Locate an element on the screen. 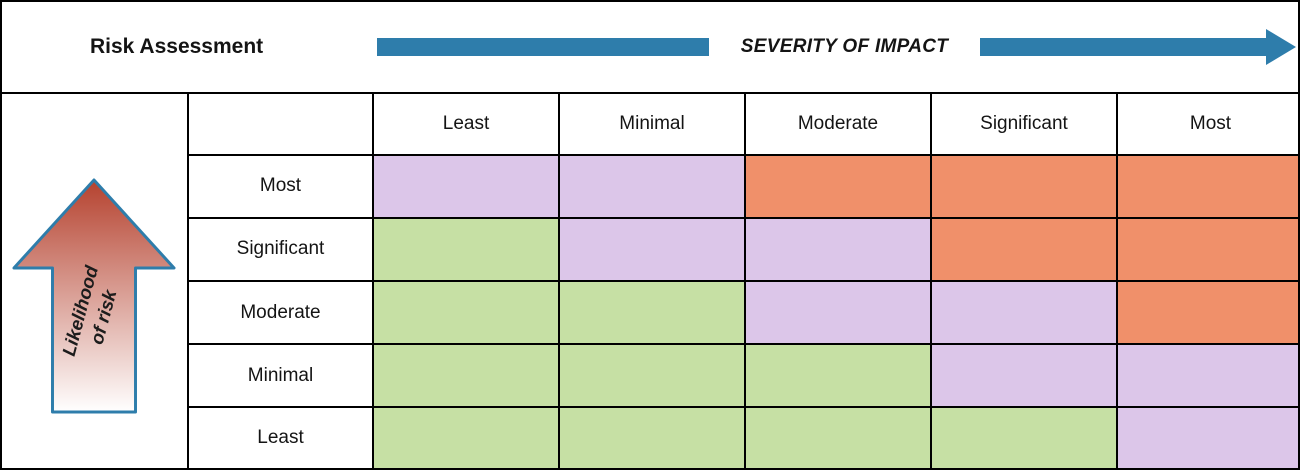  severity-axis-label: SEVERITY OF IMPACT is located at coordinates (844, 46).